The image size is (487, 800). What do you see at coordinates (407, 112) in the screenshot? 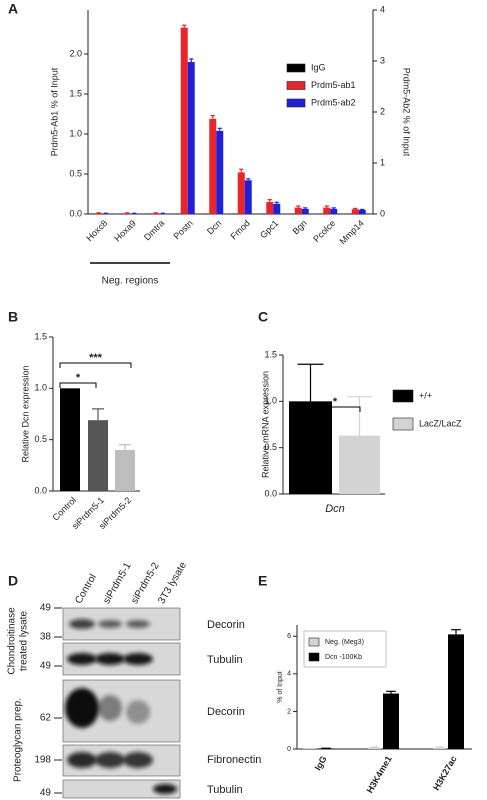
I see `y2-axis-label: Prdm5-Ab2 % of Input` at bounding box center [407, 112].